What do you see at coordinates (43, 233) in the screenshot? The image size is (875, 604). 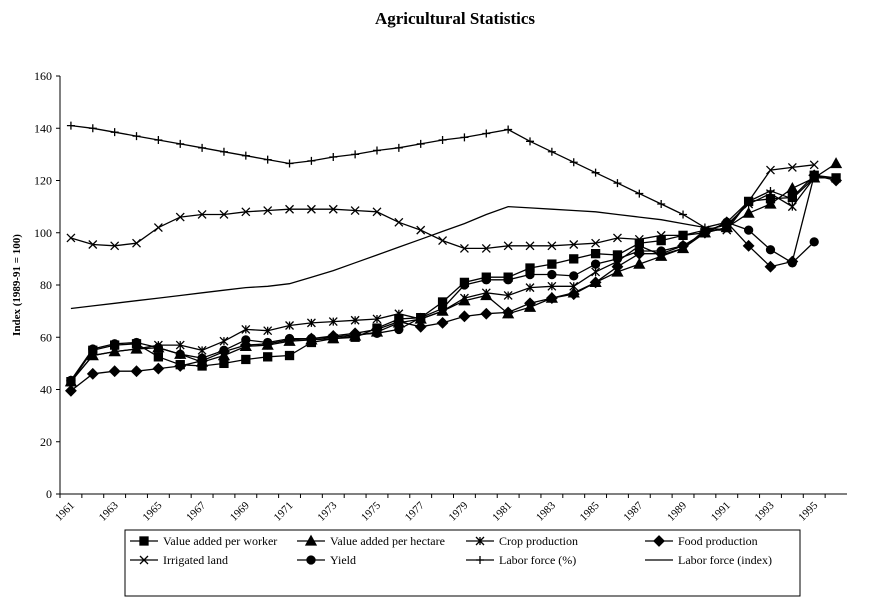 I see `y-tick-label: 100` at bounding box center [43, 233].